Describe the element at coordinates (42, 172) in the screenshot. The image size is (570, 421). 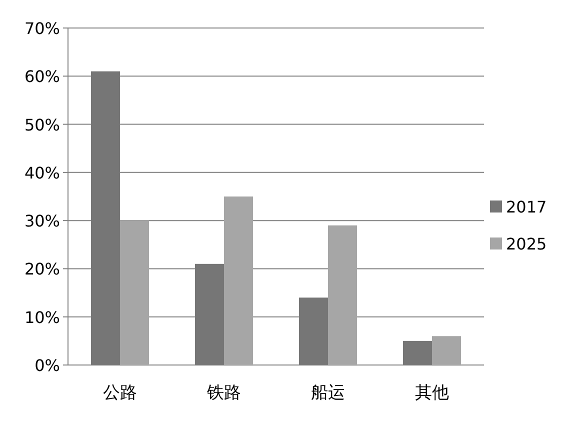
I see `y-tick-label: 40%` at that location.